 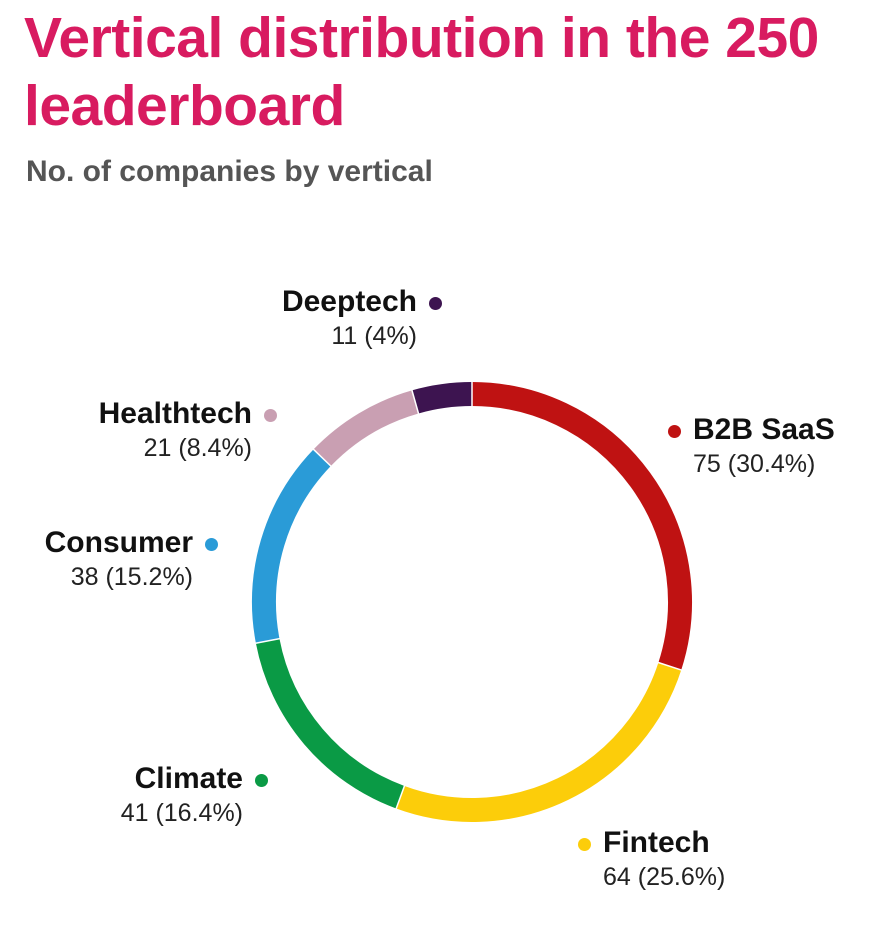 I want to click on legend-healthtech: Healthtech 21 (8.4%), so click(x=188, y=430).